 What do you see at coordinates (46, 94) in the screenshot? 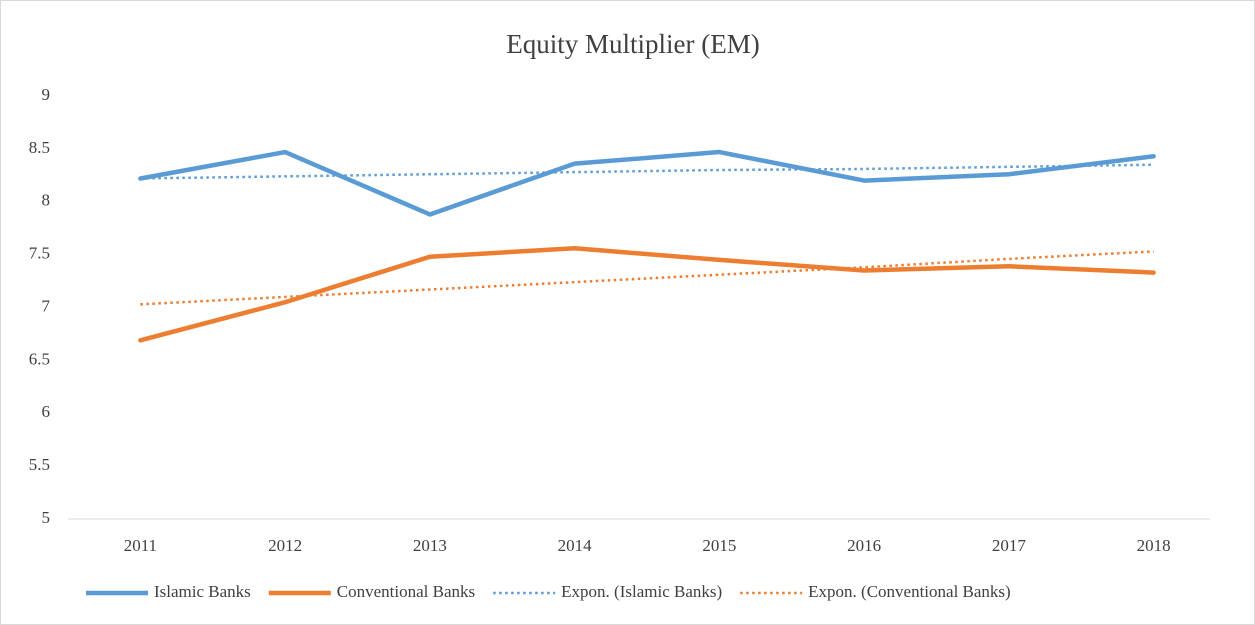
I see `y-tick-label: 9` at bounding box center [46, 94].